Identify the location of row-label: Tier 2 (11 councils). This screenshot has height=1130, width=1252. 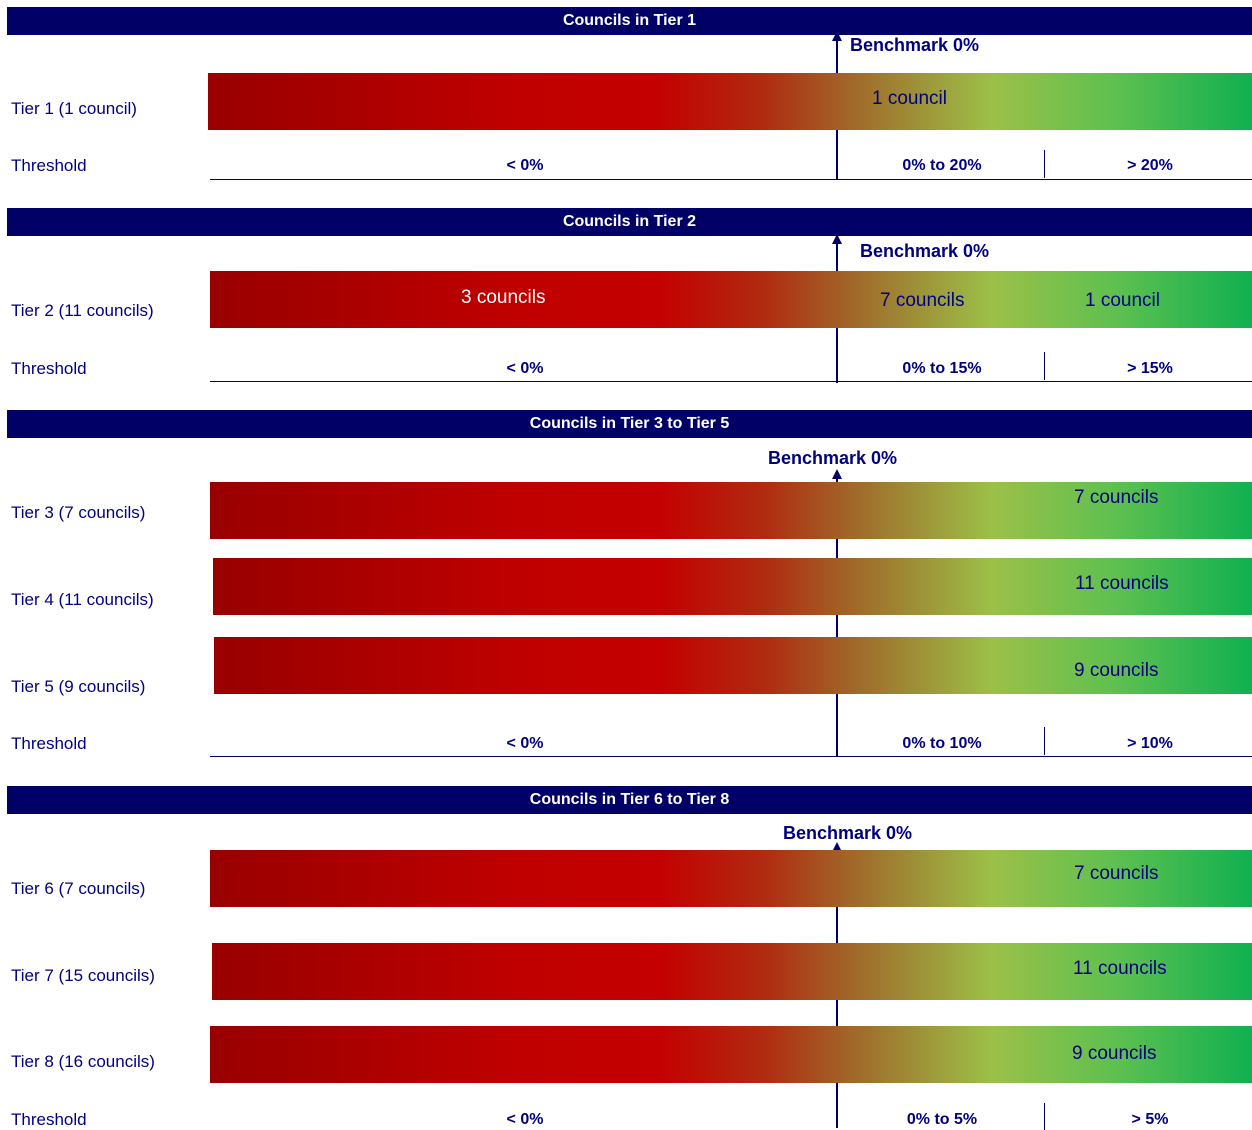
(82, 310).